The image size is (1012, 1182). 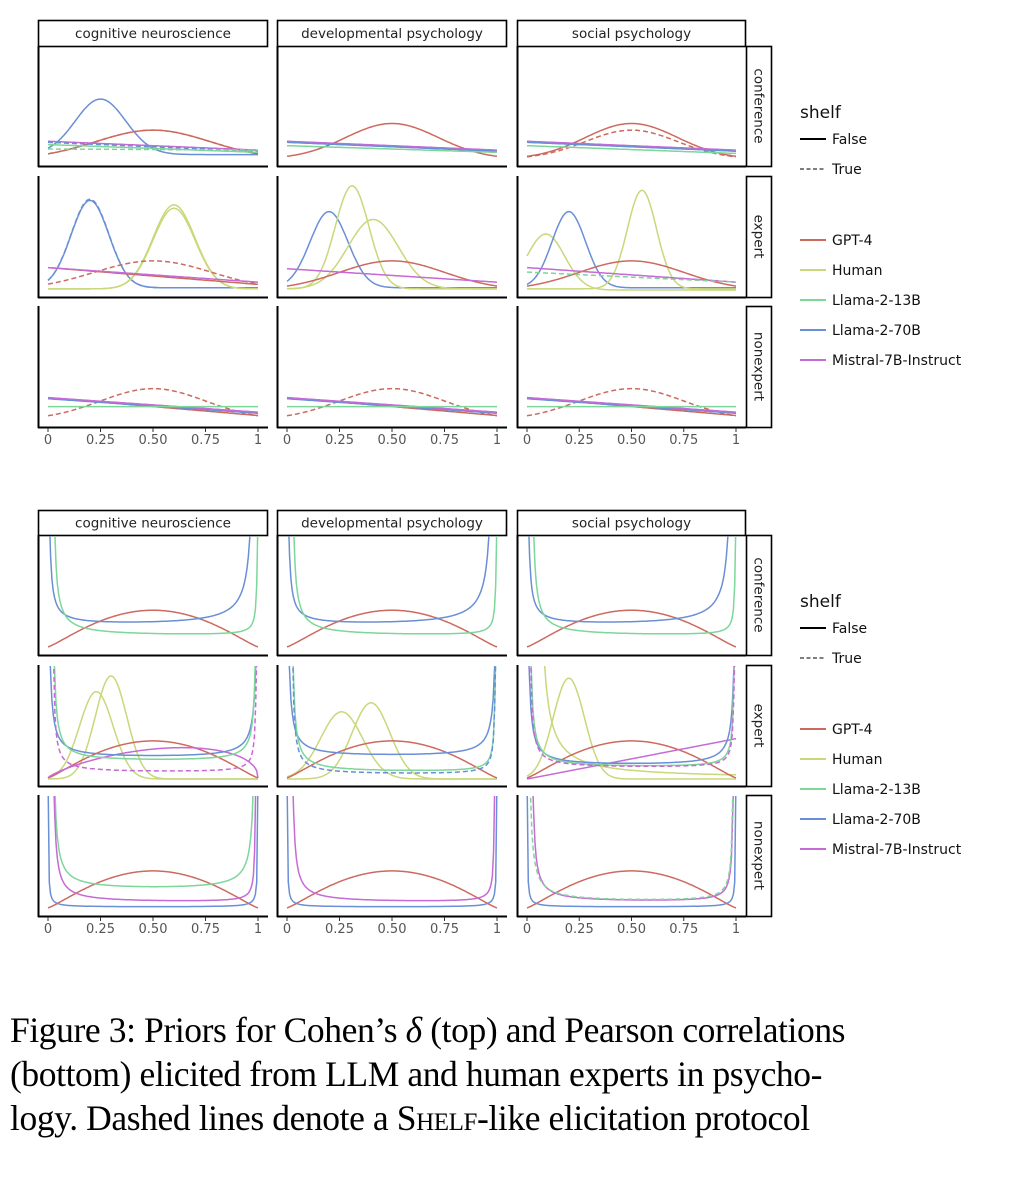 I want to click on caption-delta-symbol: δ, so click(x=414, y=1030).